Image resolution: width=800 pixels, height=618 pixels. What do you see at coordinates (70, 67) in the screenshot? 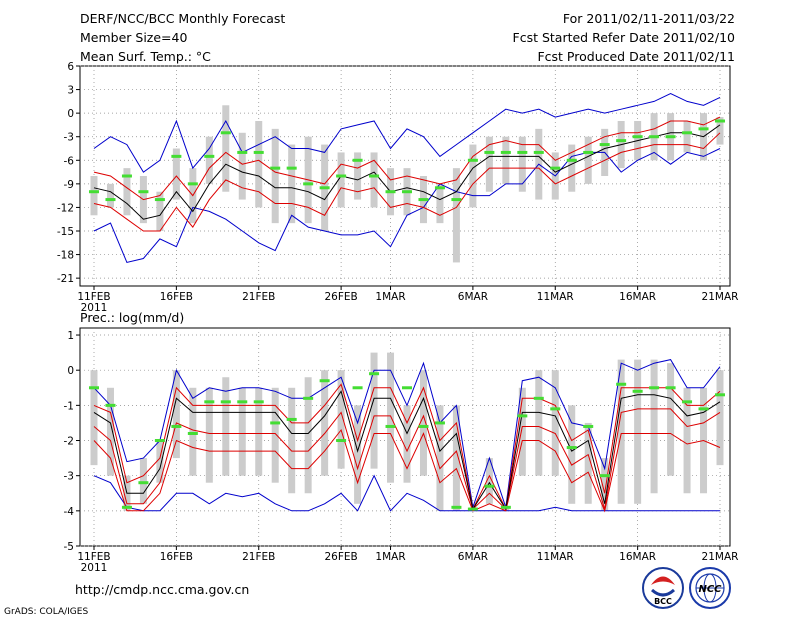
I see `y-tick-label: 6` at bounding box center [70, 67].